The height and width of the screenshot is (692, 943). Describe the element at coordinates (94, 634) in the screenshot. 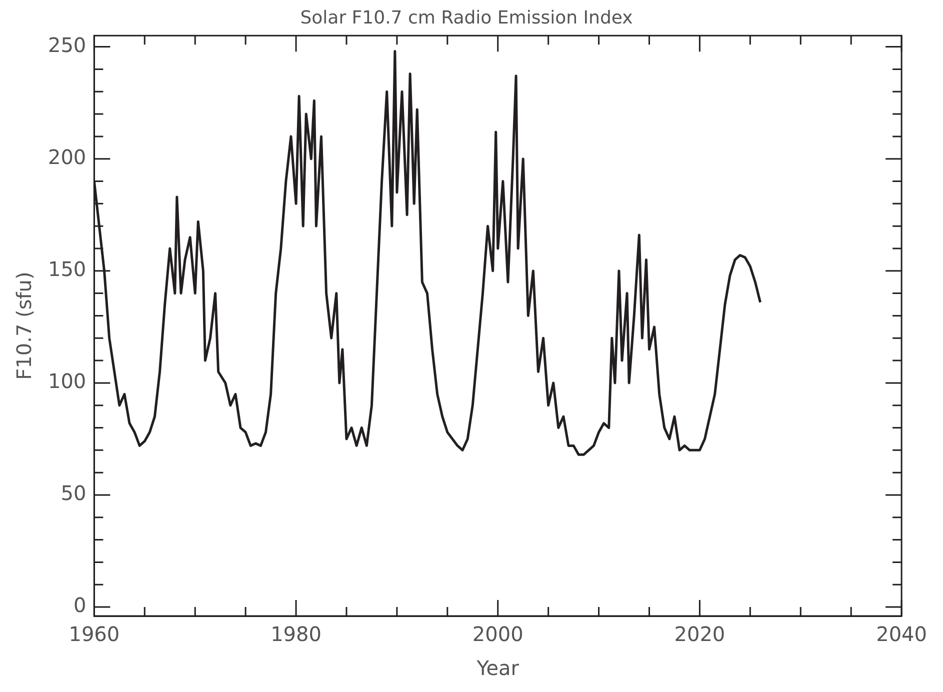

I see `x-tick-label: 1960` at that location.